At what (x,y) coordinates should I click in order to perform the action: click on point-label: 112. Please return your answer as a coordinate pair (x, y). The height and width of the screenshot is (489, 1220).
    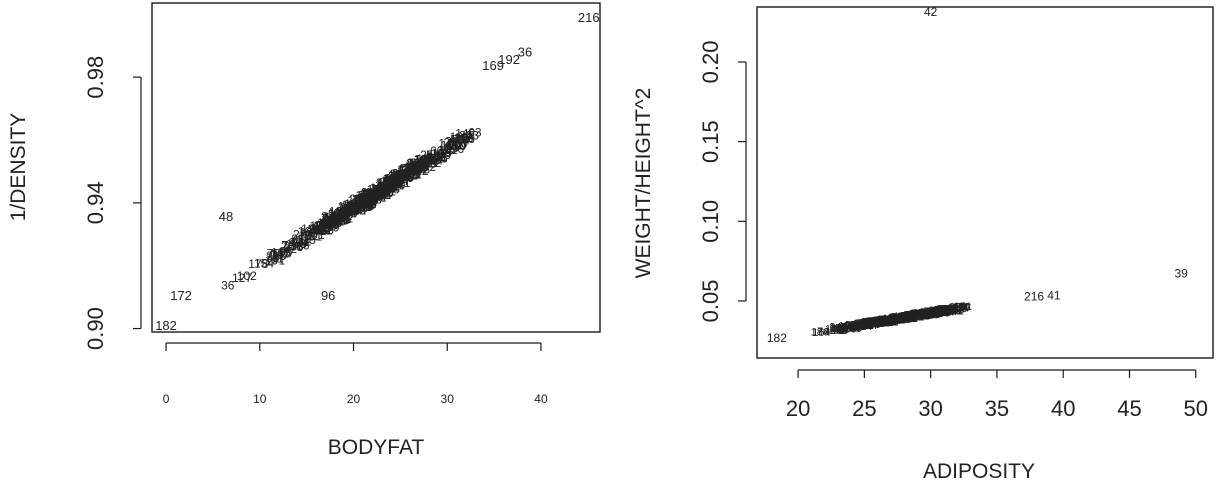
    Looking at the image, I should click on (902, 317).